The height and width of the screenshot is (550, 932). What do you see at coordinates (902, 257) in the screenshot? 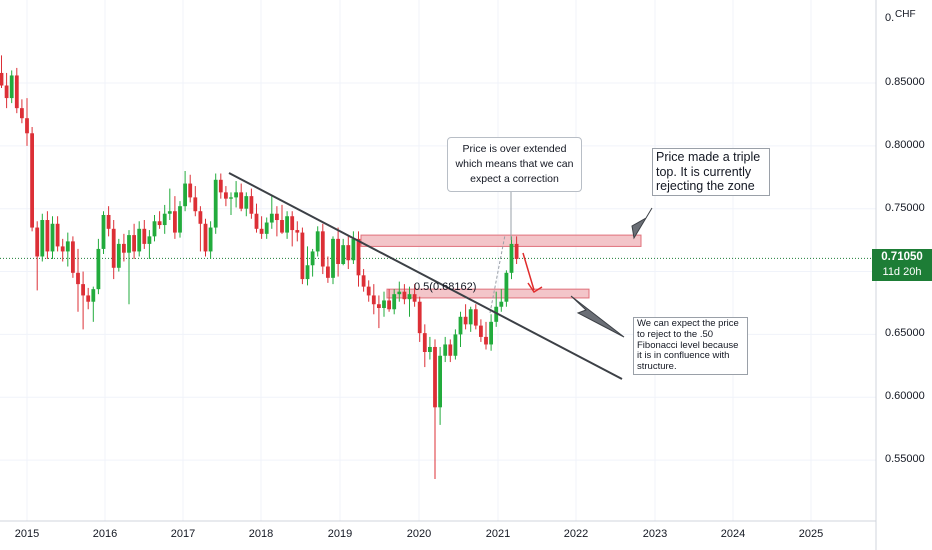
I see `last-price-value: 0.71050` at bounding box center [902, 257].